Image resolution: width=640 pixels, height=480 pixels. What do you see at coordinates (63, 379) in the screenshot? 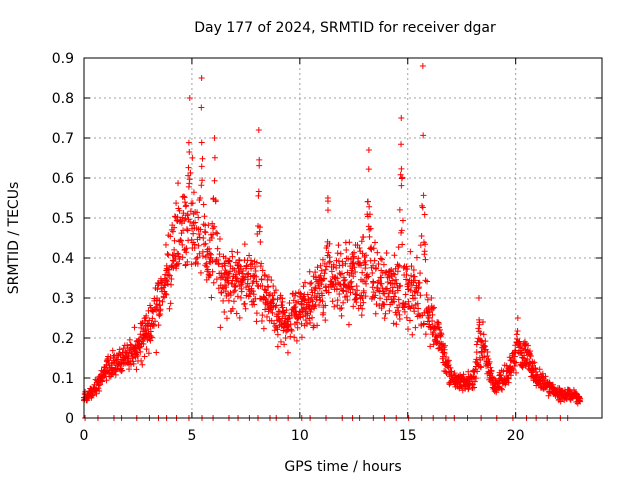
I see `y-tick-label: 0.1` at bounding box center [63, 379].